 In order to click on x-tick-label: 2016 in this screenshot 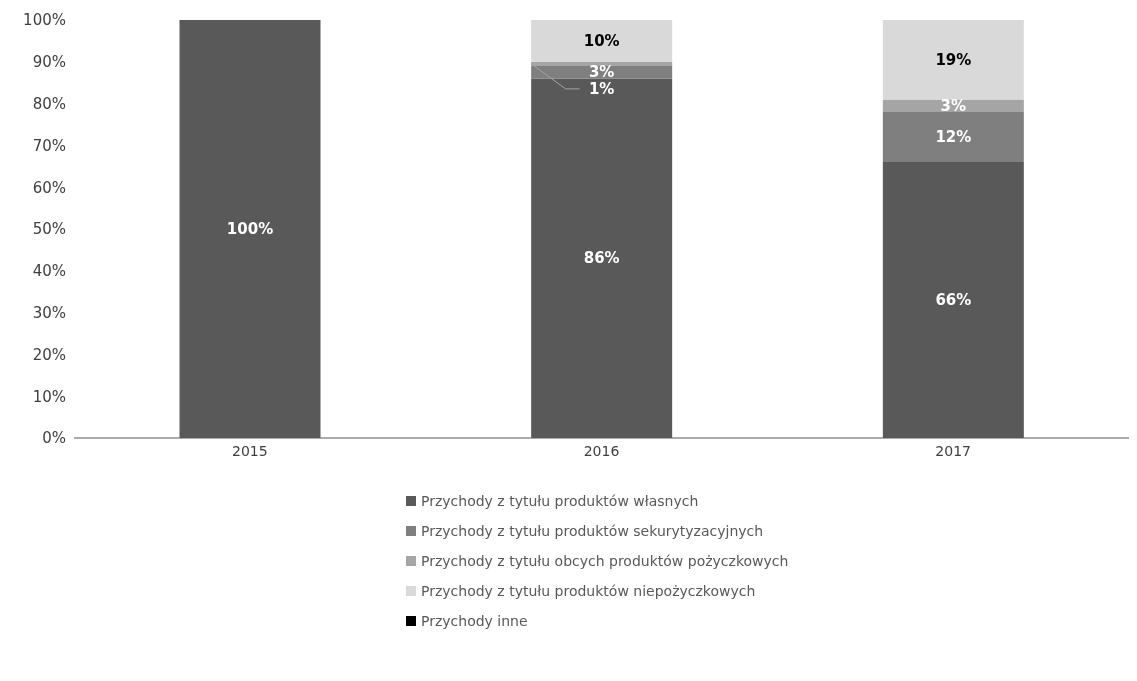, I will do `click(601, 450)`.